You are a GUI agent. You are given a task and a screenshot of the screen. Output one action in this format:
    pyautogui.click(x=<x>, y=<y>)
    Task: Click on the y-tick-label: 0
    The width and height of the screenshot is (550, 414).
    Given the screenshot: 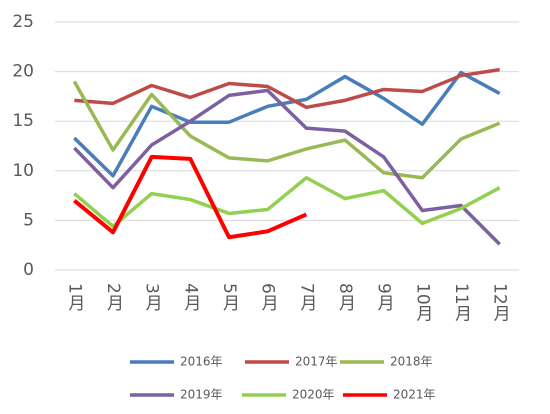 What is the action you would take?
    pyautogui.click(x=28, y=270)
    